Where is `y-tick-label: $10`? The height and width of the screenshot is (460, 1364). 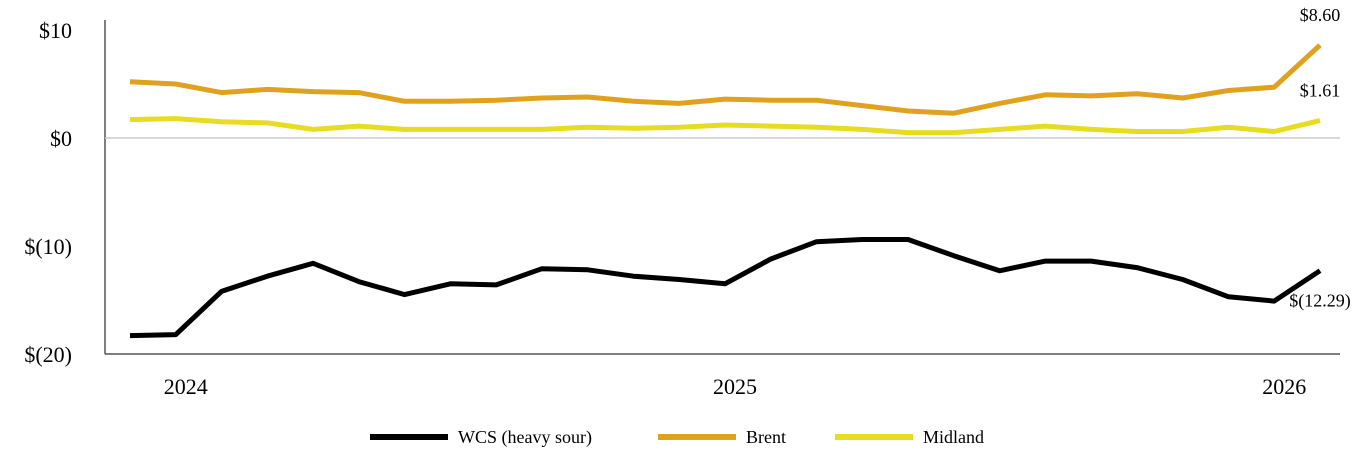
y-tick-label: $10 is located at coordinates (55, 30).